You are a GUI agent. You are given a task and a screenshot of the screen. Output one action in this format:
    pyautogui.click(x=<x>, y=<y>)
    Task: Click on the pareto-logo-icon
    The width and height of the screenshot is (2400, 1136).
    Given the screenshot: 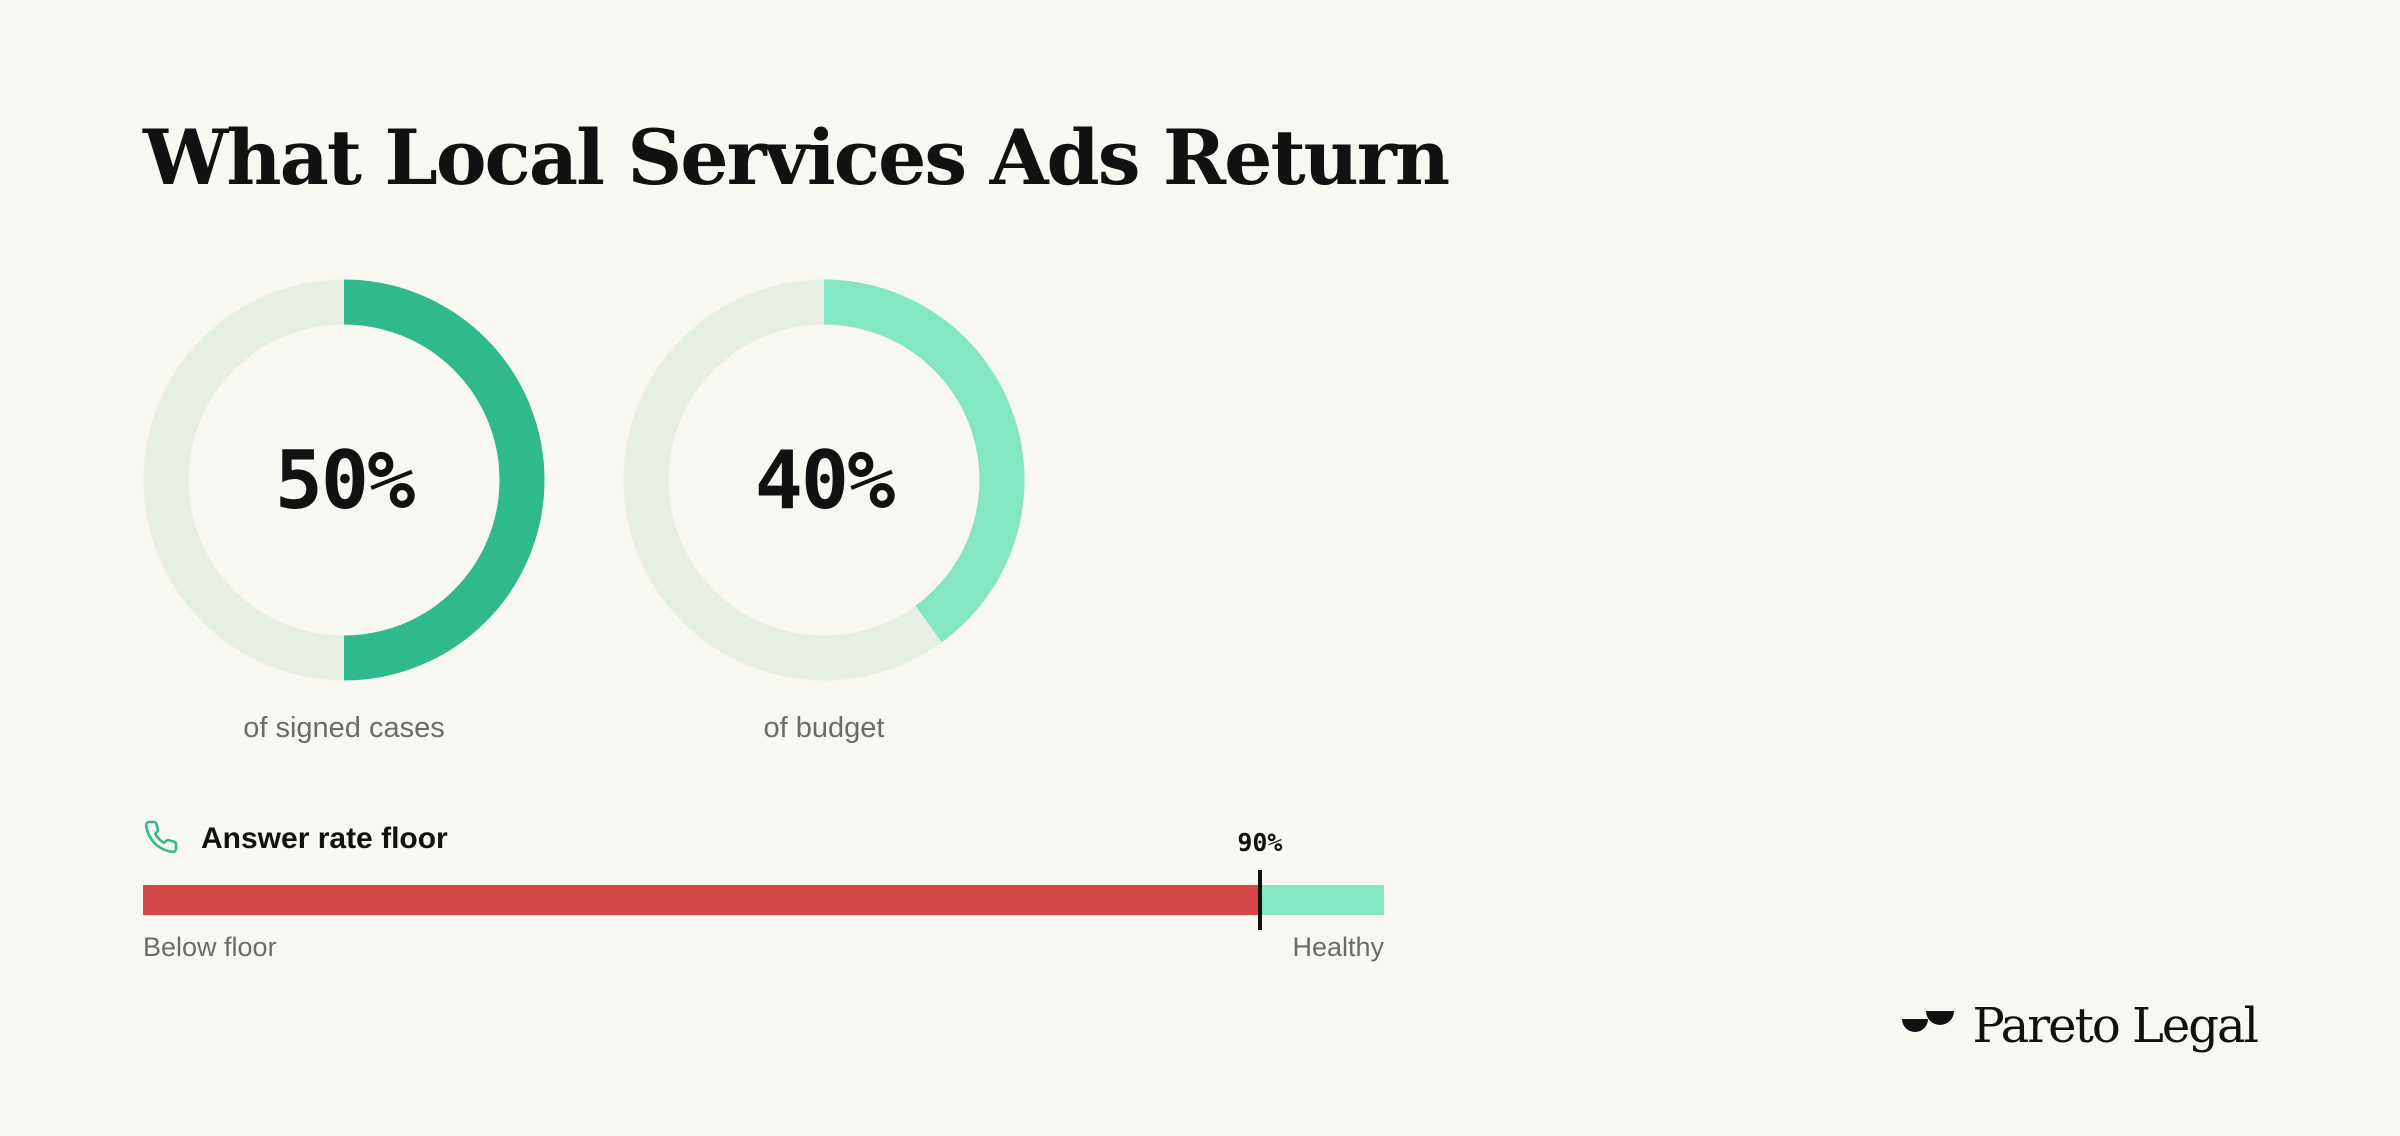 What is the action you would take?
    pyautogui.click(x=1928, y=1026)
    